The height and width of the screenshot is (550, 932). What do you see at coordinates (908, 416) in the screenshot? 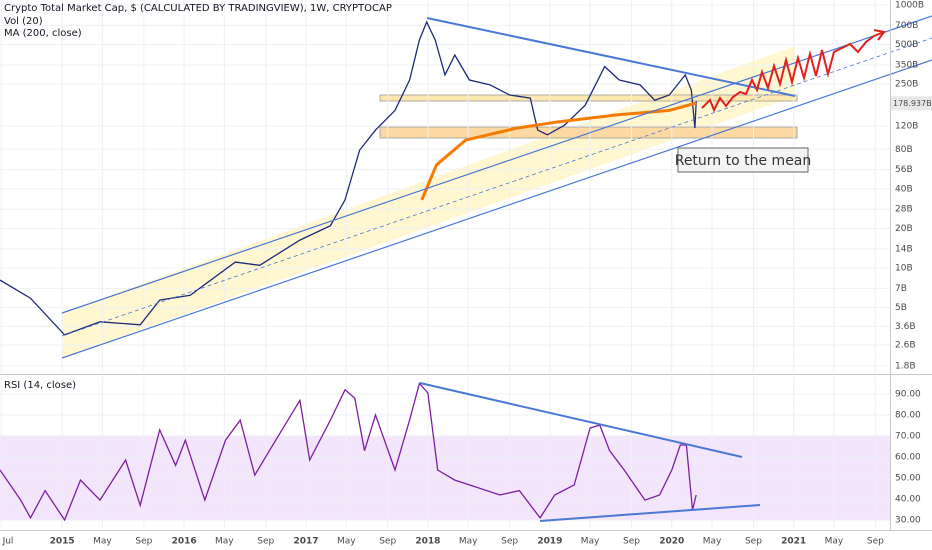
I see `y-tick-label: 80.00` at bounding box center [908, 416].